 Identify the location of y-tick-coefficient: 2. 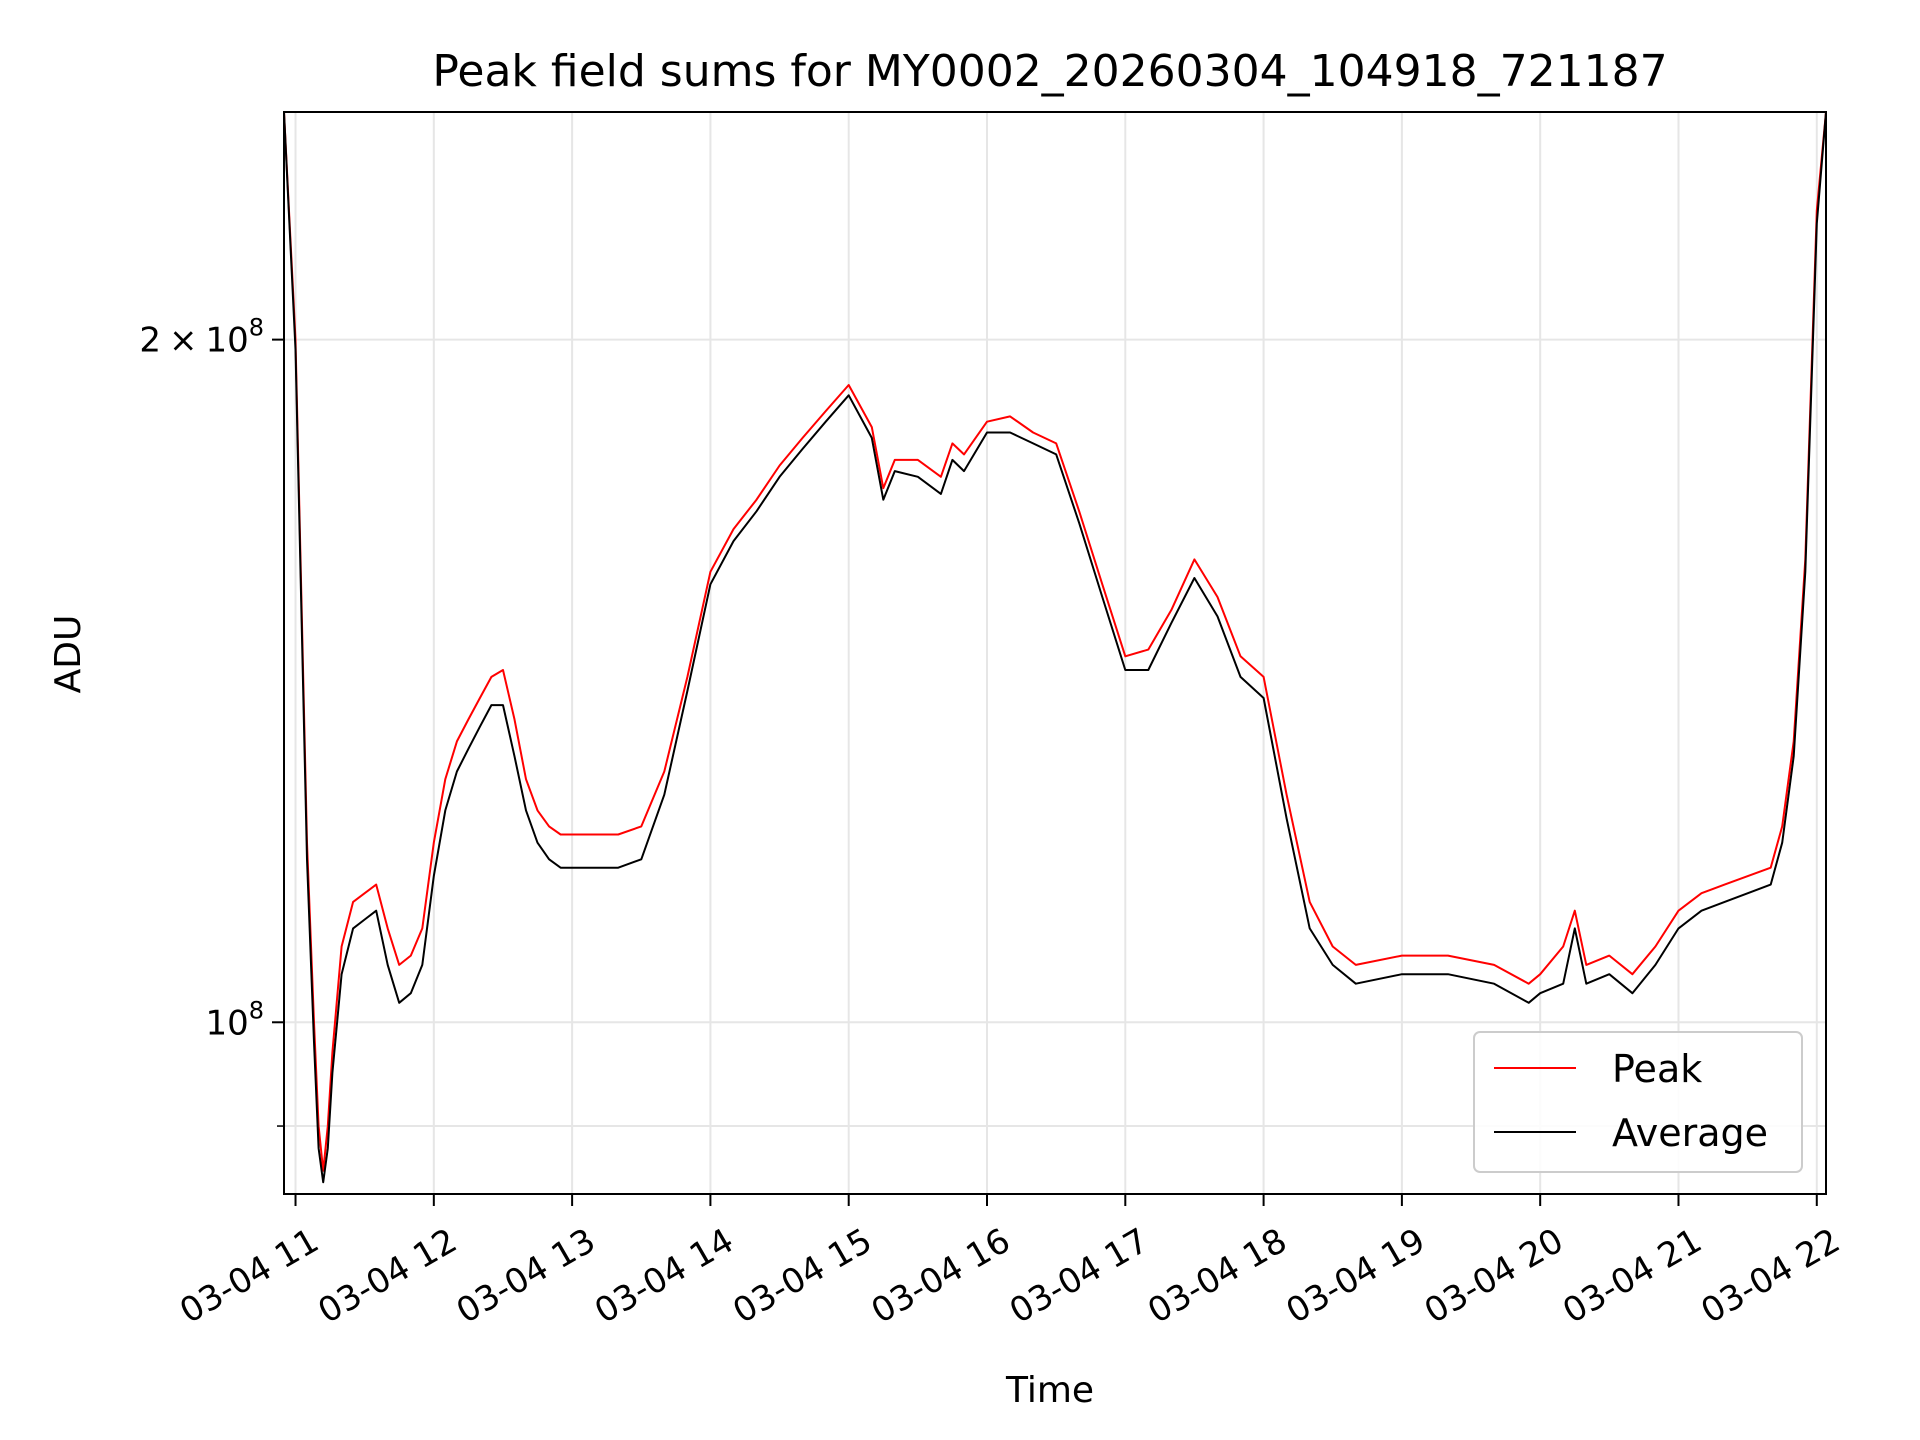
(150, 341).